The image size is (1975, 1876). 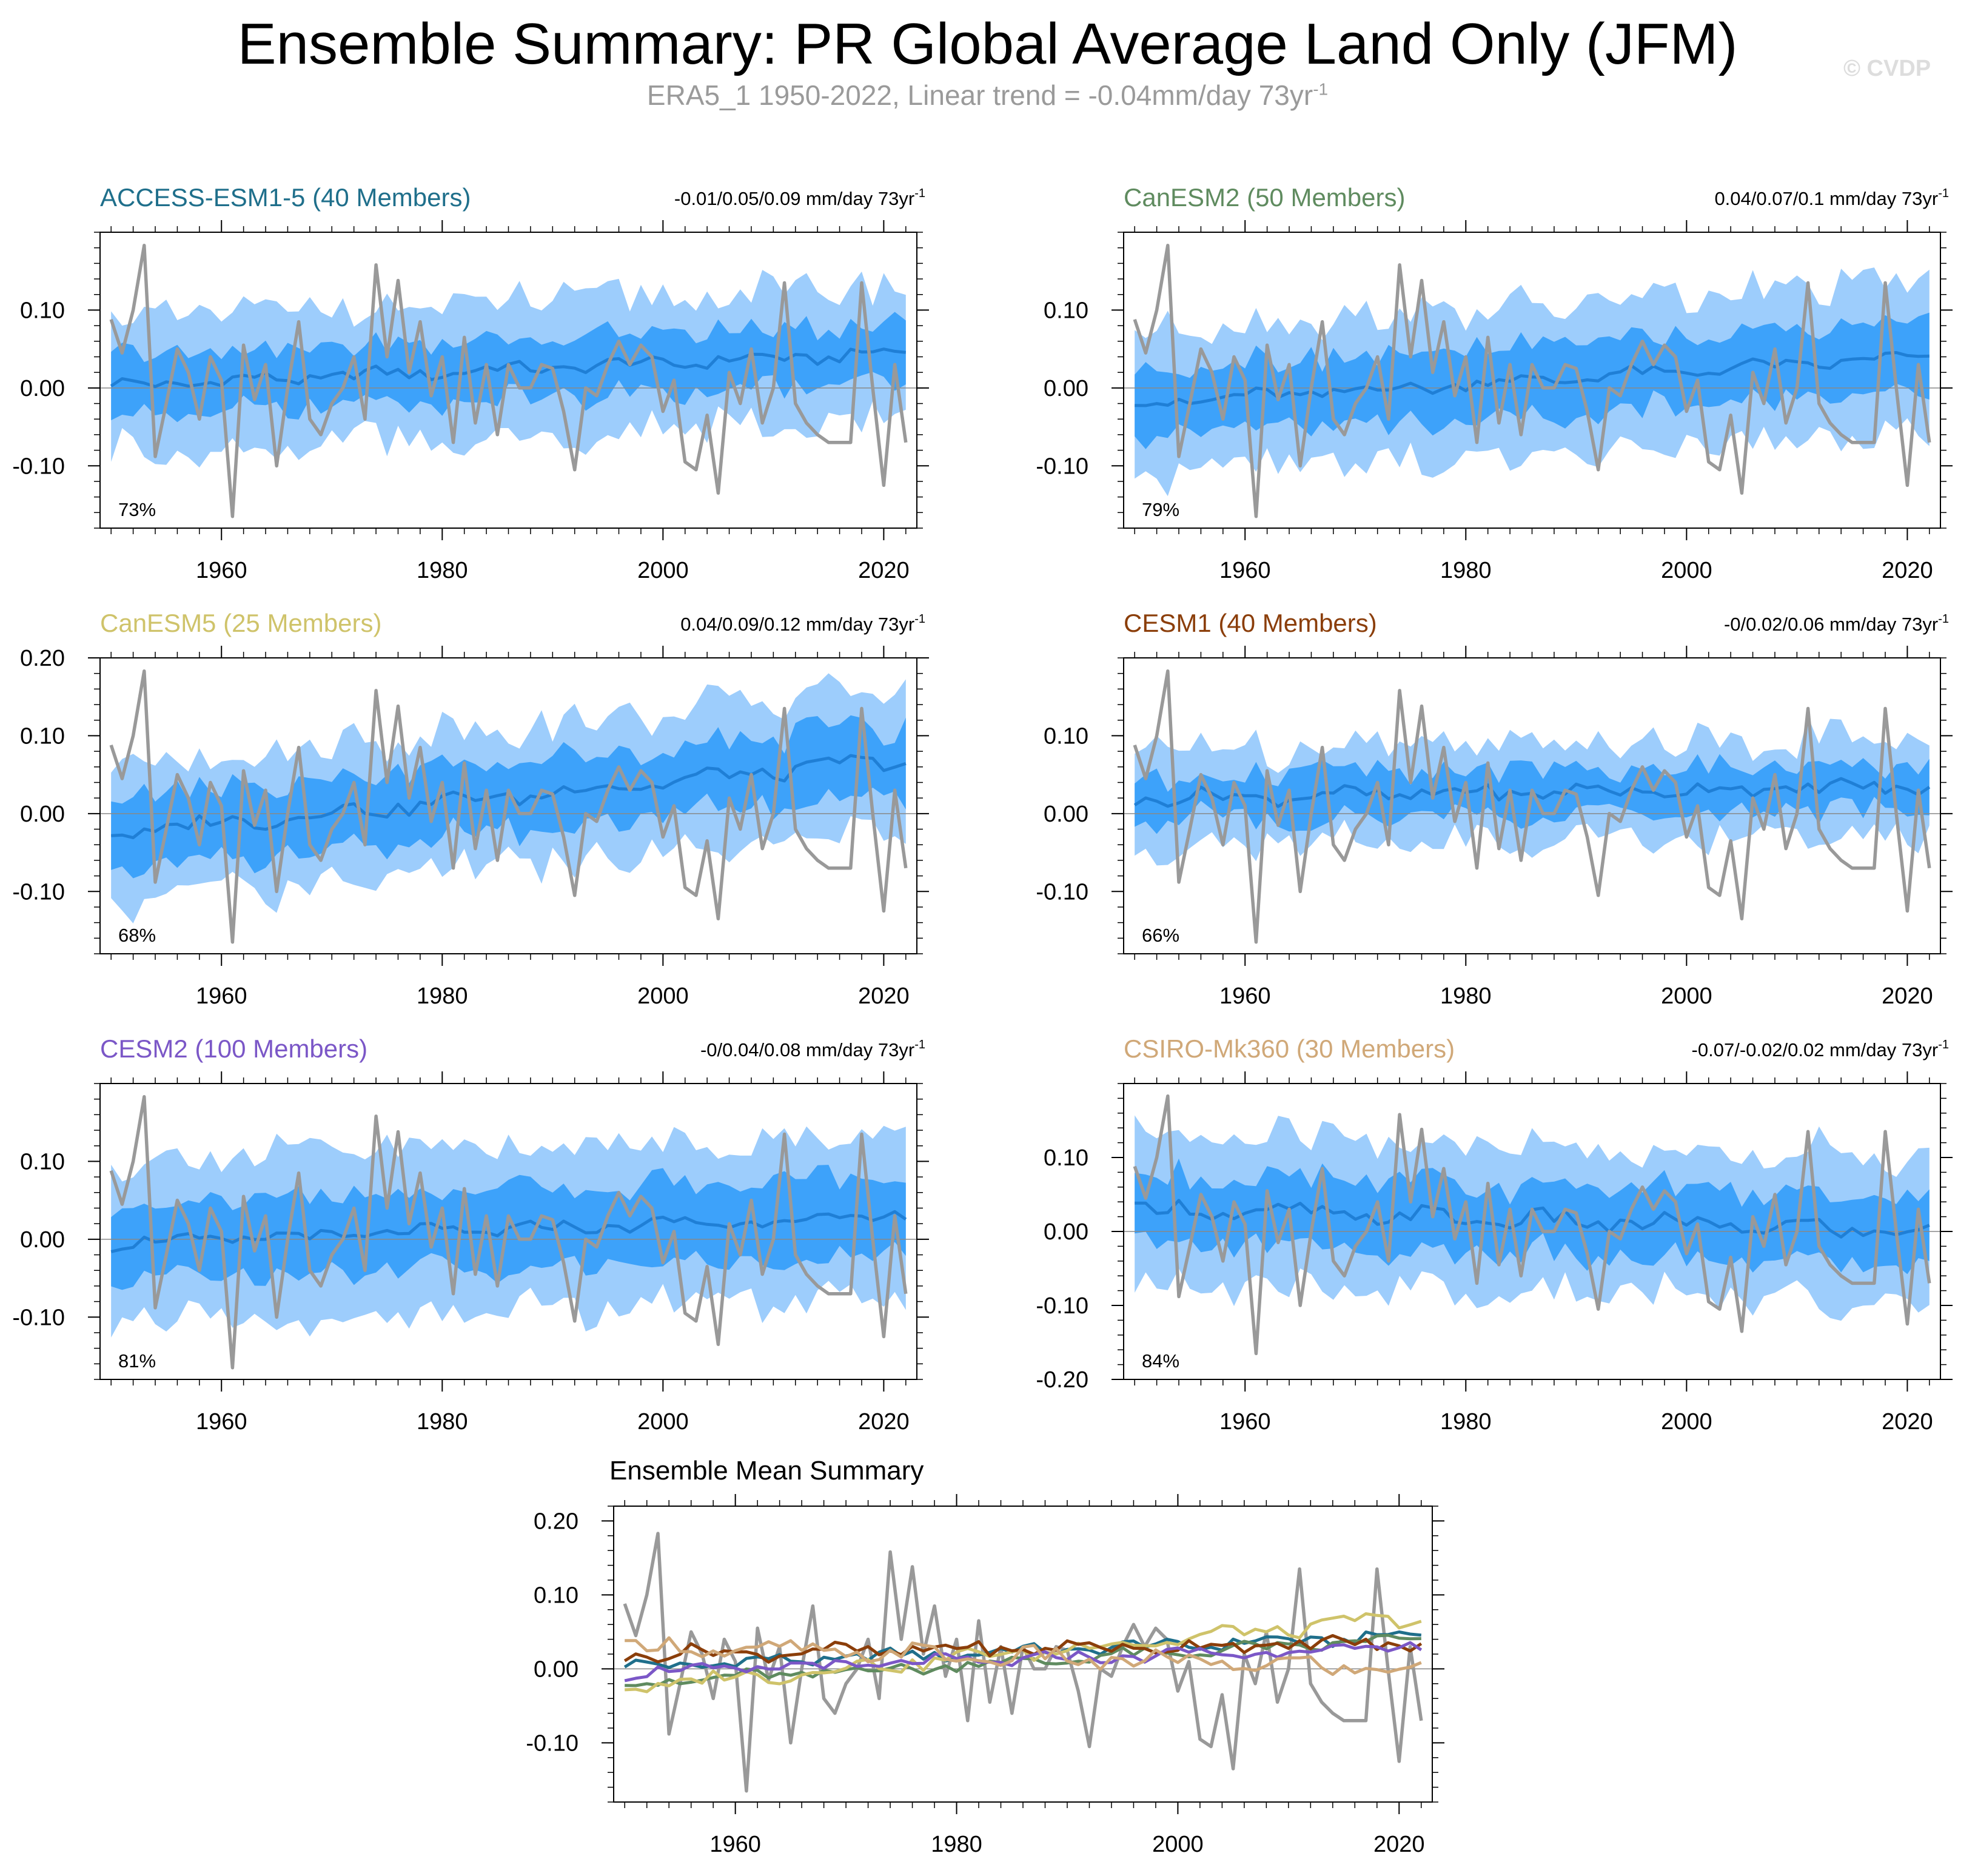 I want to click on watermark: © CVDP, so click(x=1887, y=68).